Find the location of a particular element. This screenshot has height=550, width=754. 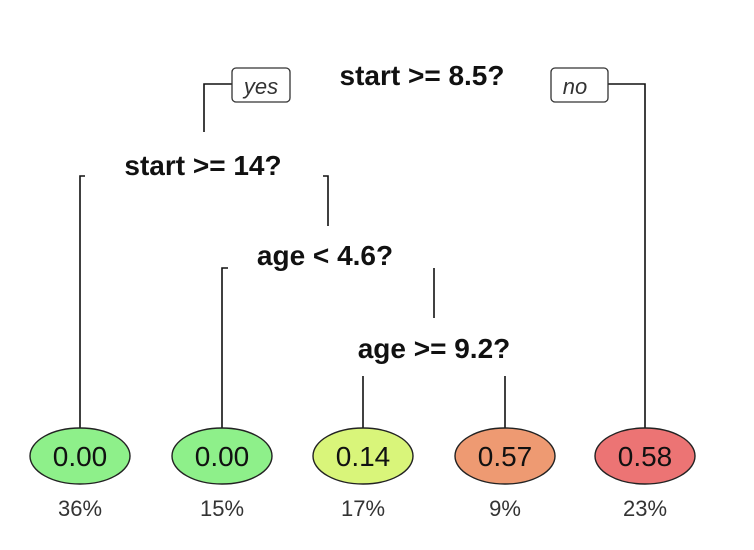

leaf-value: 0.14 is located at coordinates (363, 456).